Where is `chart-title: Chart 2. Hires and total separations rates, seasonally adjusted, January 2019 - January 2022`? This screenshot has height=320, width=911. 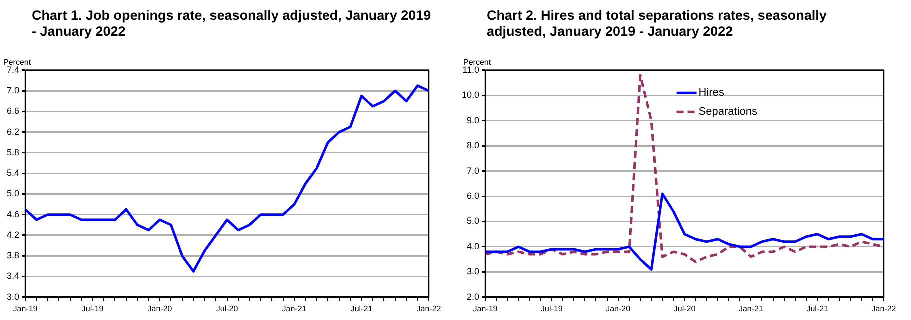
chart-title: Chart 2. Hires and total separations rates, seasonally adjusted, January 2019 - January 2022 is located at coordinates (657, 24).